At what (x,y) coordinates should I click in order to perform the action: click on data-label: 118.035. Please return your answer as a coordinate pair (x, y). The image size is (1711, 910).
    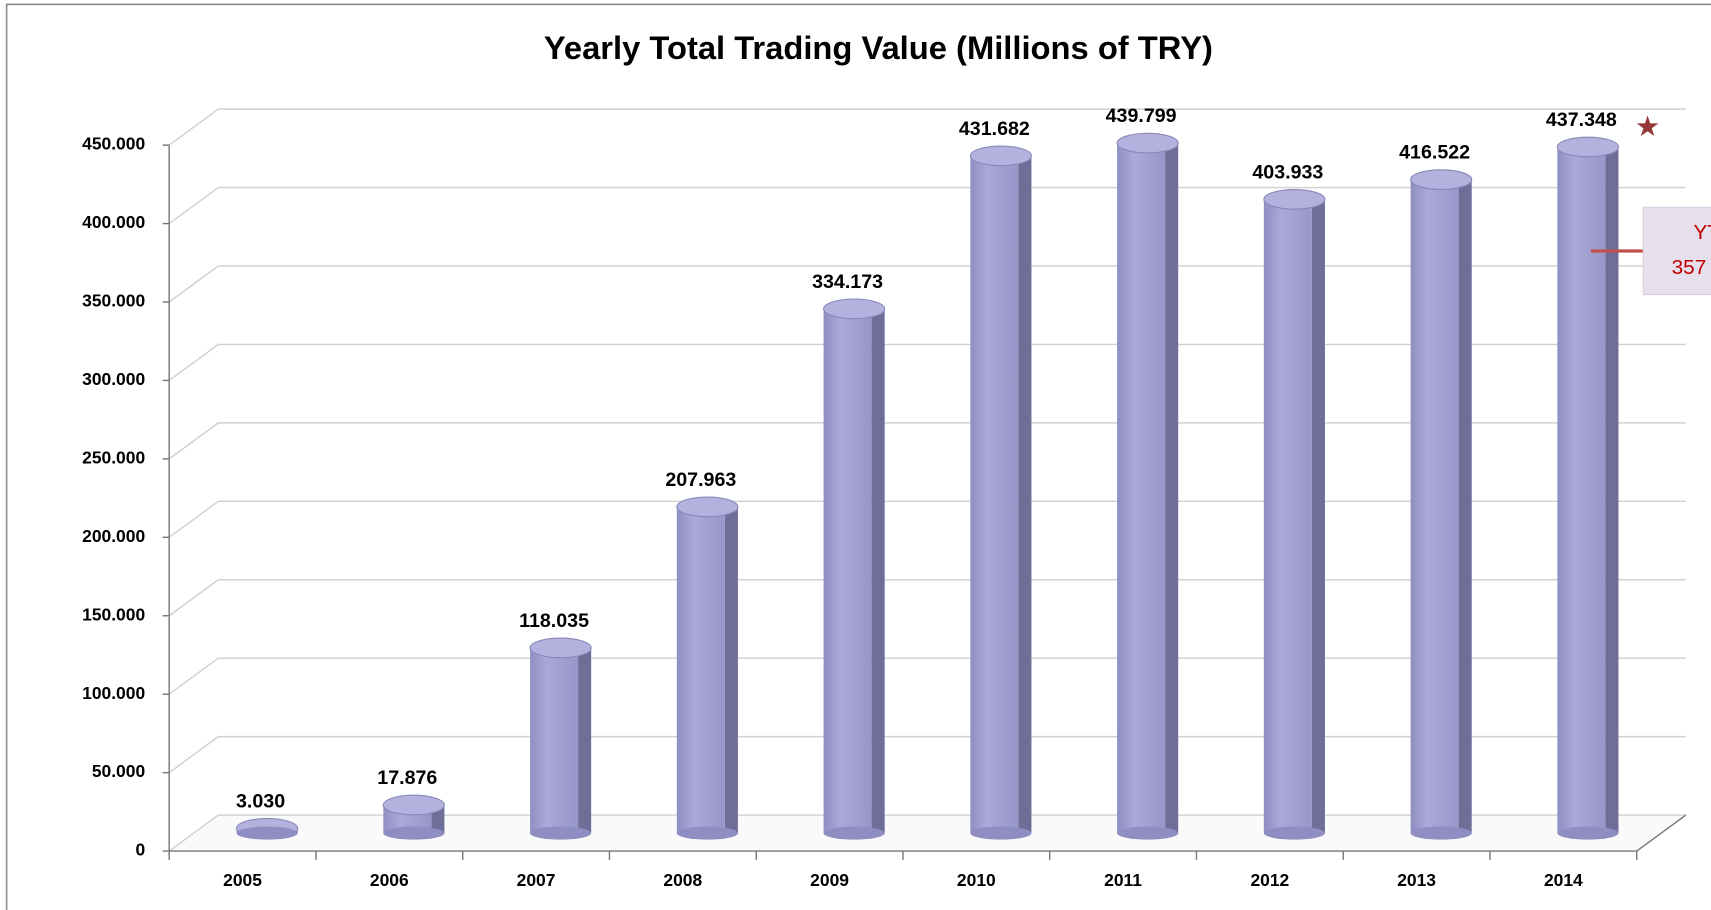
    Looking at the image, I should click on (554, 621).